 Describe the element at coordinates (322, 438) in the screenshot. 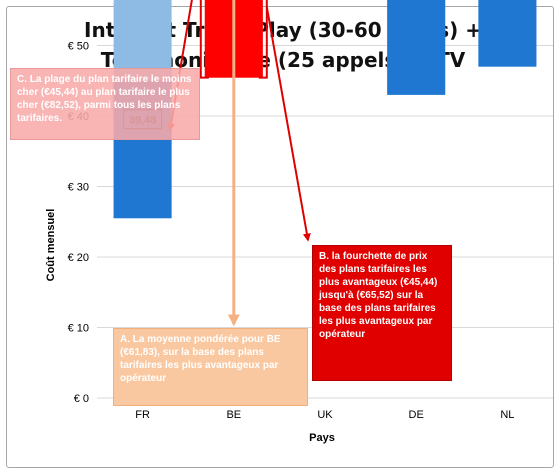

I see `x-axis-title: Pays` at that location.